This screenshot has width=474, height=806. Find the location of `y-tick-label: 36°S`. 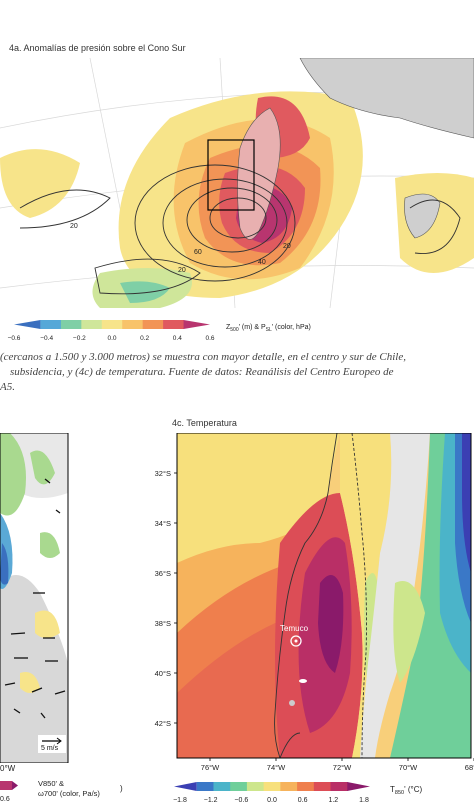

y-tick-label: 36°S is located at coordinates (163, 573).